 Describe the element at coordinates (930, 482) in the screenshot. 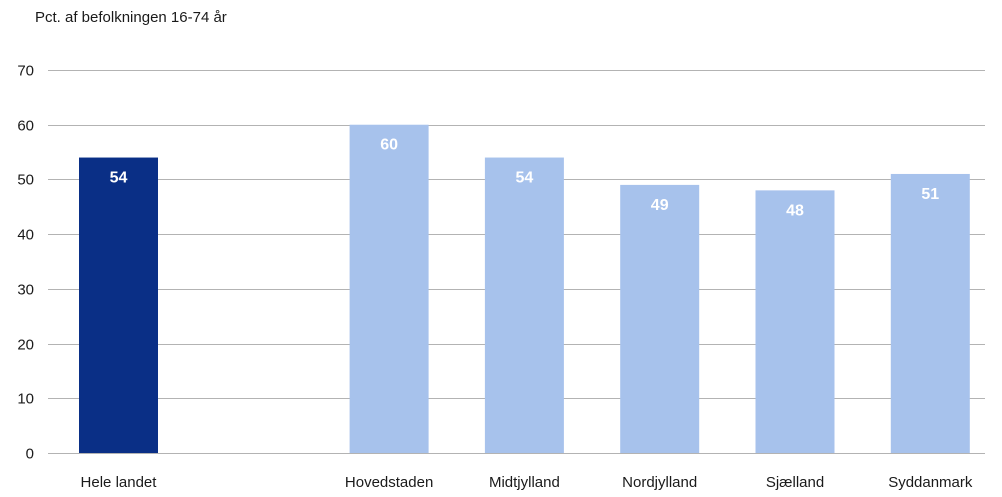

I see `x-tick-label: Syddanmark` at that location.